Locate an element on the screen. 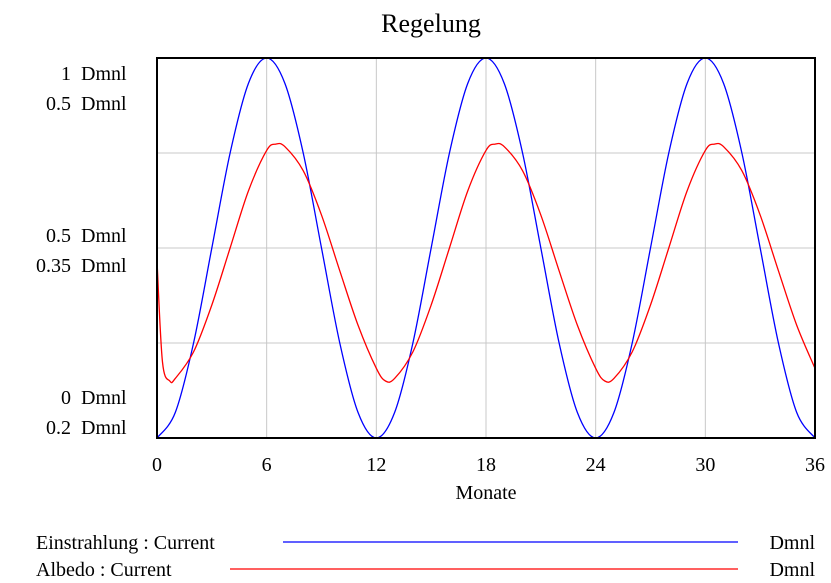  legend-unit-albedo: Dmnl is located at coordinates (792, 570).